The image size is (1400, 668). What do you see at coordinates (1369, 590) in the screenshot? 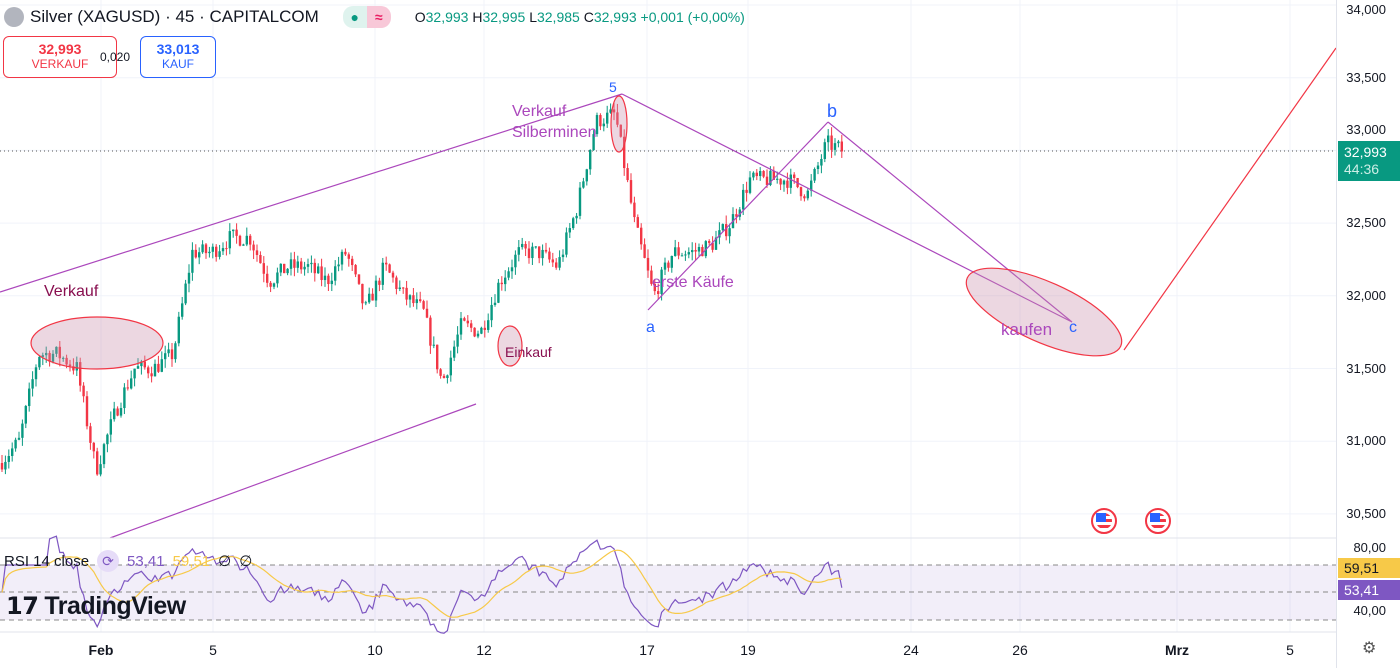
I see `rsi-value-tag: 53,41` at bounding box center [1369, 590].